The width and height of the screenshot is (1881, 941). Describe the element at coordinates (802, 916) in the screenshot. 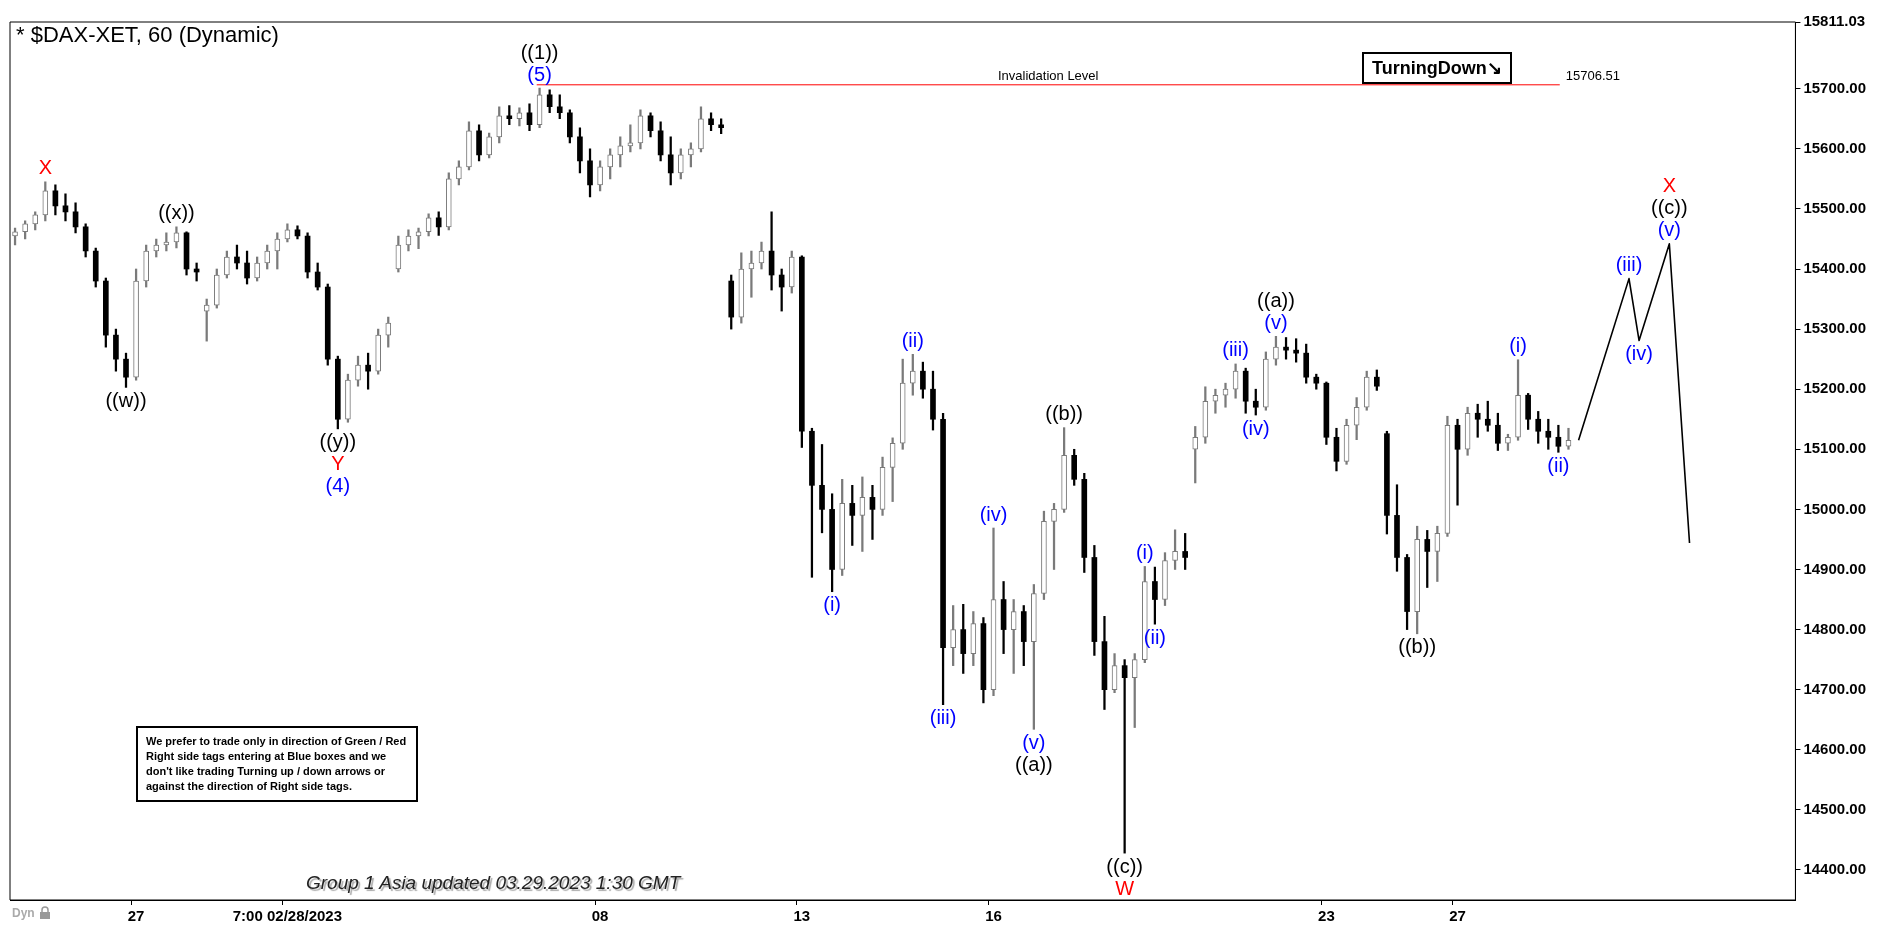

I see `x-tick-label: 13` at that location.